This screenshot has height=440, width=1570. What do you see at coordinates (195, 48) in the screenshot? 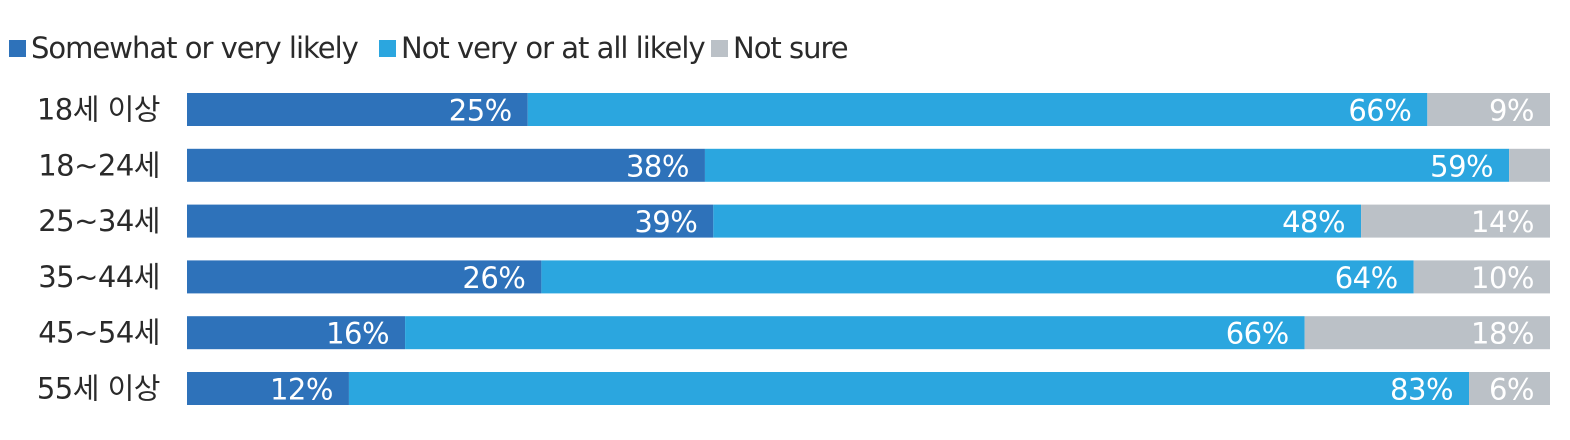
I see `legend-label-somewhat-or-very-likely: Somewhat or very likely` at bounding box center [195, 48].